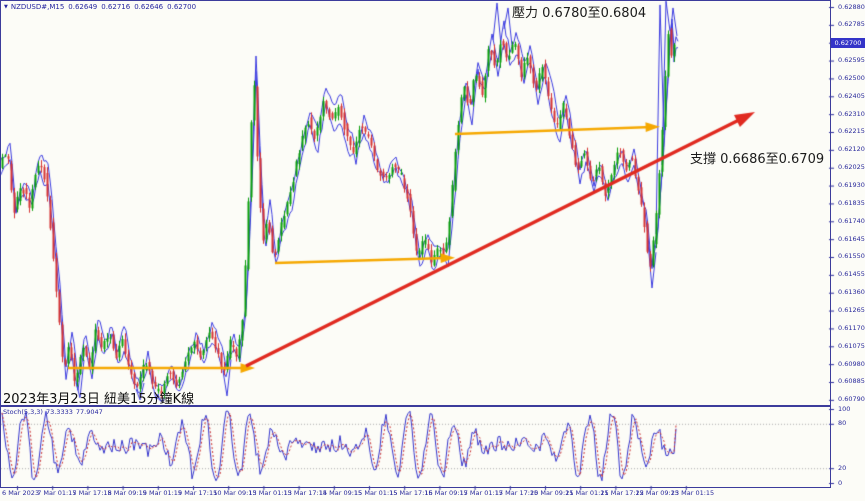 This screenshot has width=865, height=501. I want to click on ohlc-low: 0.62646, so click(149, 7).